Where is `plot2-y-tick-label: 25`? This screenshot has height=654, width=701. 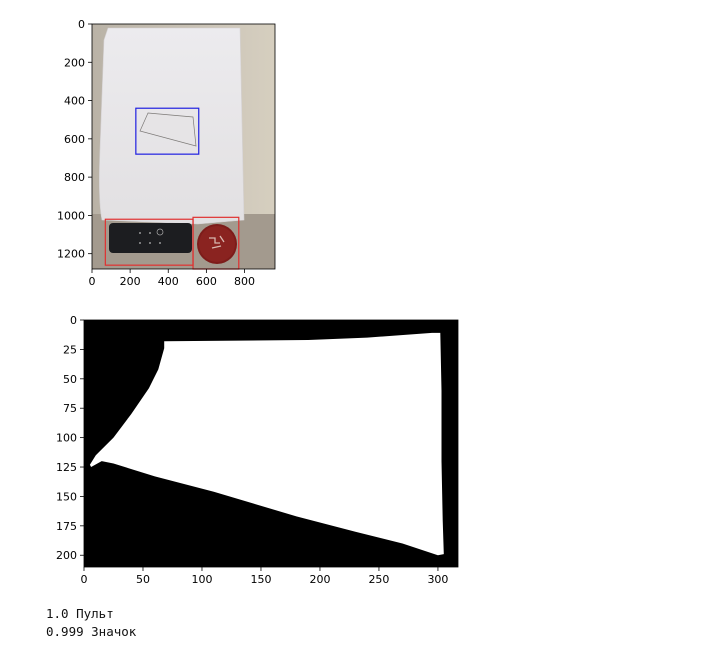 plot2-y-tick-label: 25 is located at coordinates (70, 349).